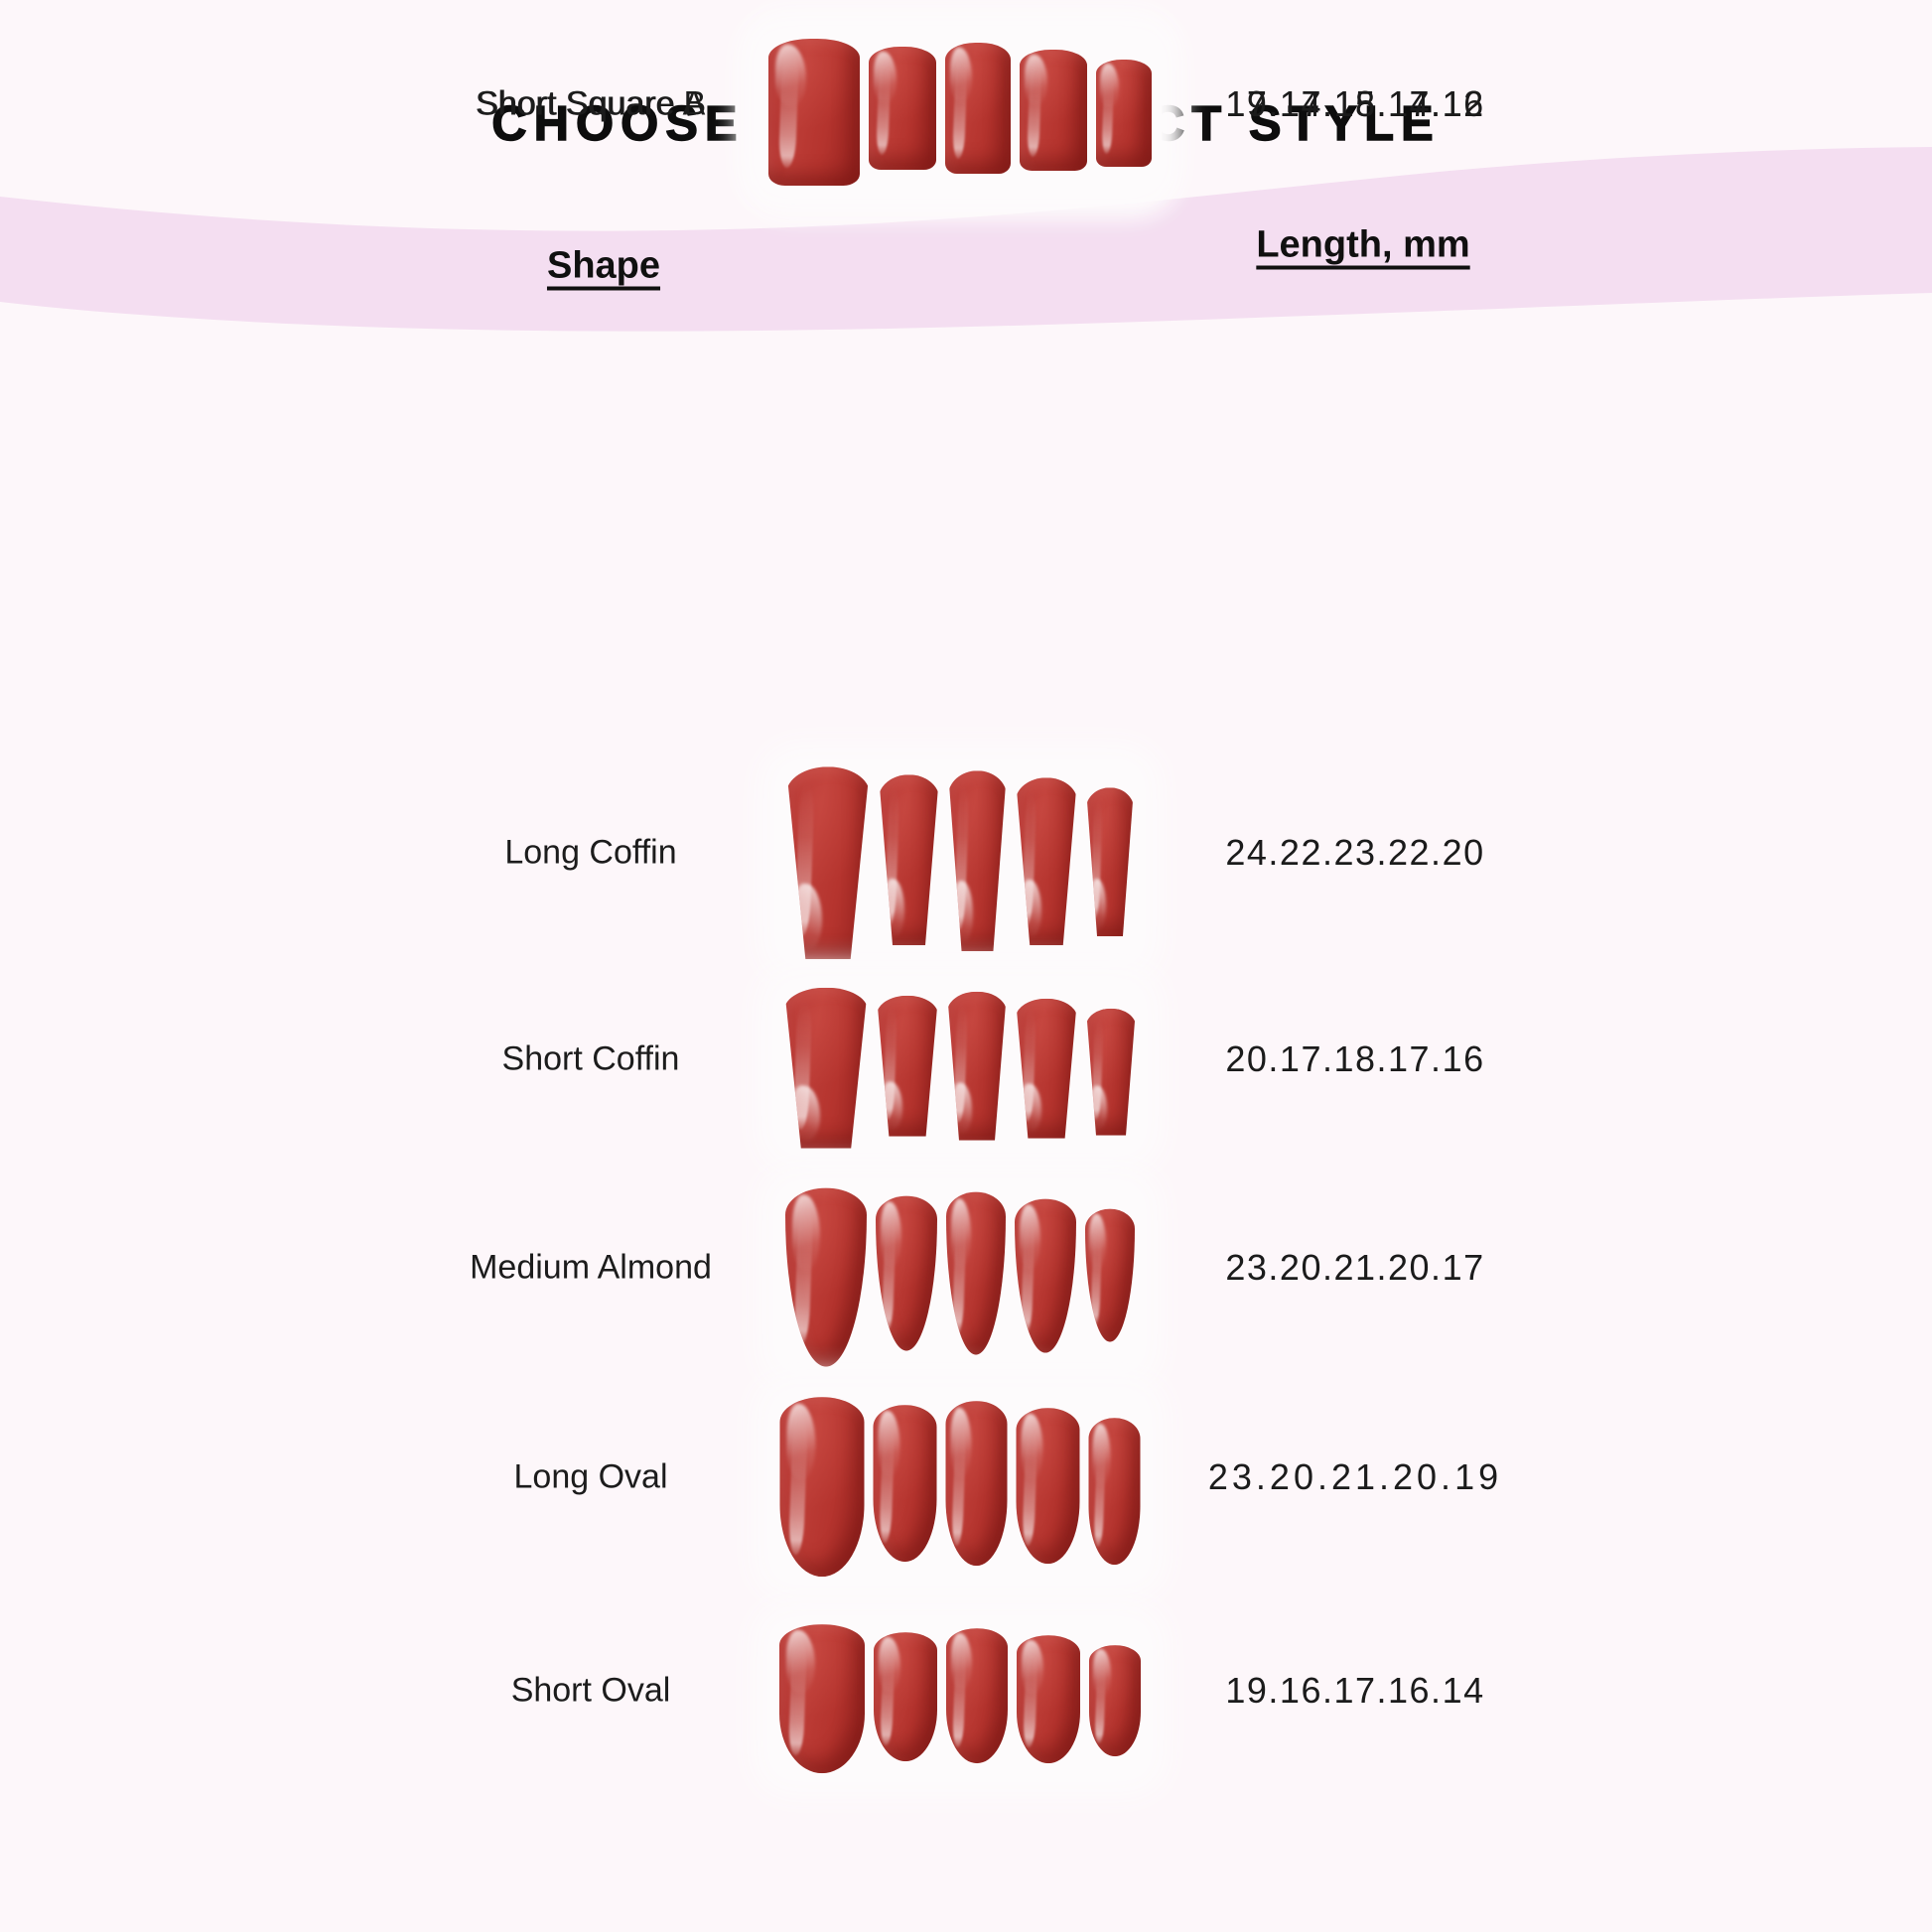  Describe the element at coordinates (590, 1690) in the screenshot. I see `shape-label: Short Oval` at that location.